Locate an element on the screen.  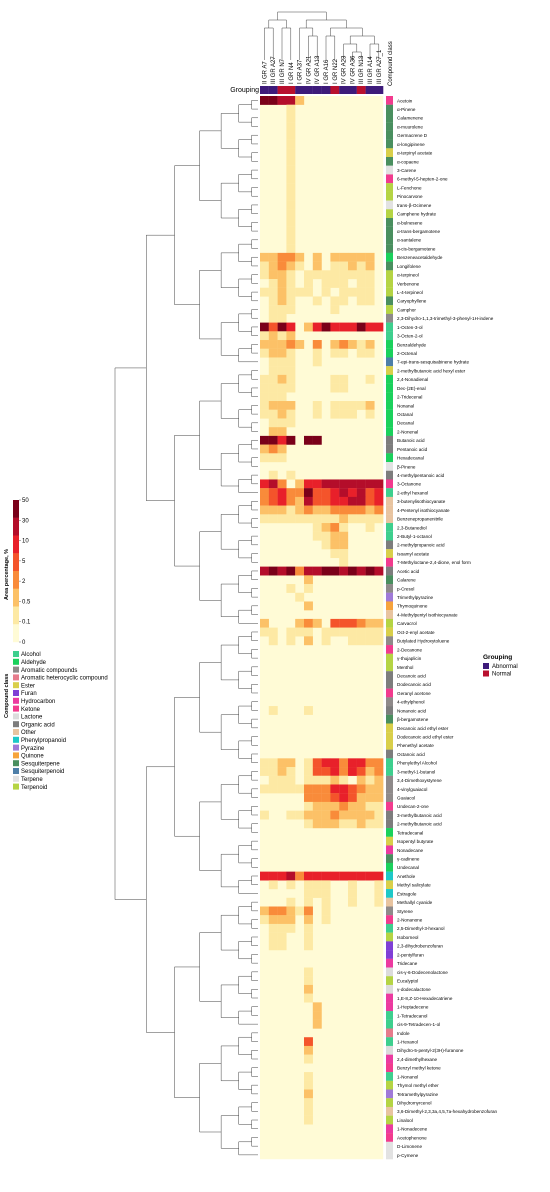
compound-class-column-label: Compound class is located at coordinates (391, 63).